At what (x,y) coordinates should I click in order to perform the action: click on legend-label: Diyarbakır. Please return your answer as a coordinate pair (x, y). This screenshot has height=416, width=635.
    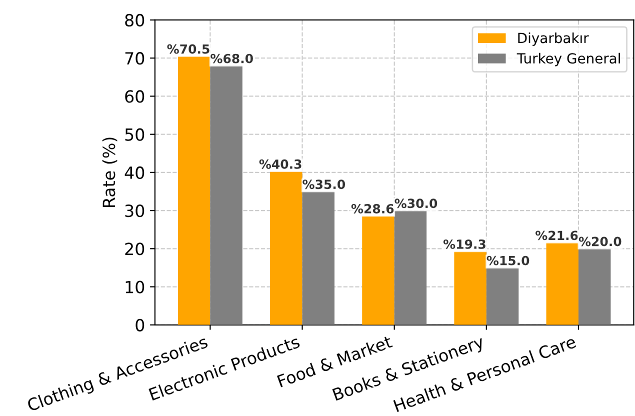
    Looking at the image, I should click on (553, 39).